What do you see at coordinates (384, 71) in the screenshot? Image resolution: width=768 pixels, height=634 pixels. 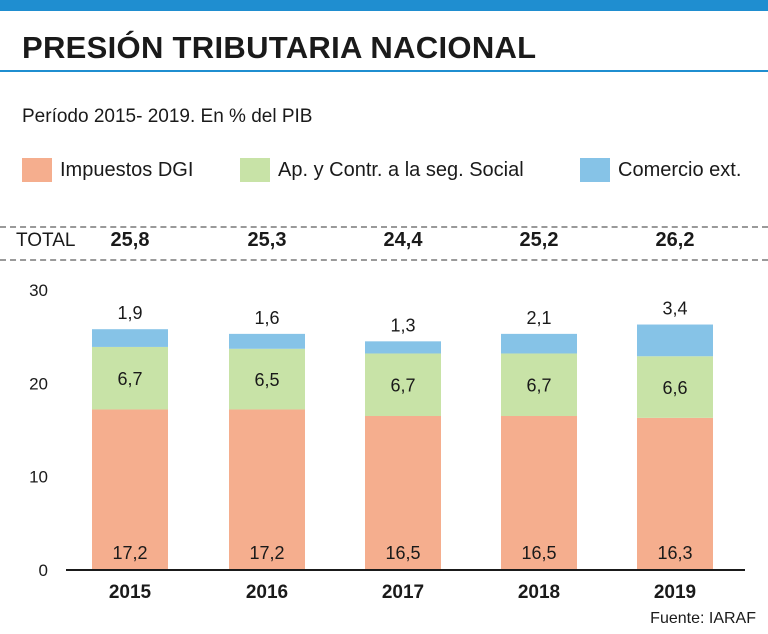 I see `title-underline` at bounding box center [384, 71].